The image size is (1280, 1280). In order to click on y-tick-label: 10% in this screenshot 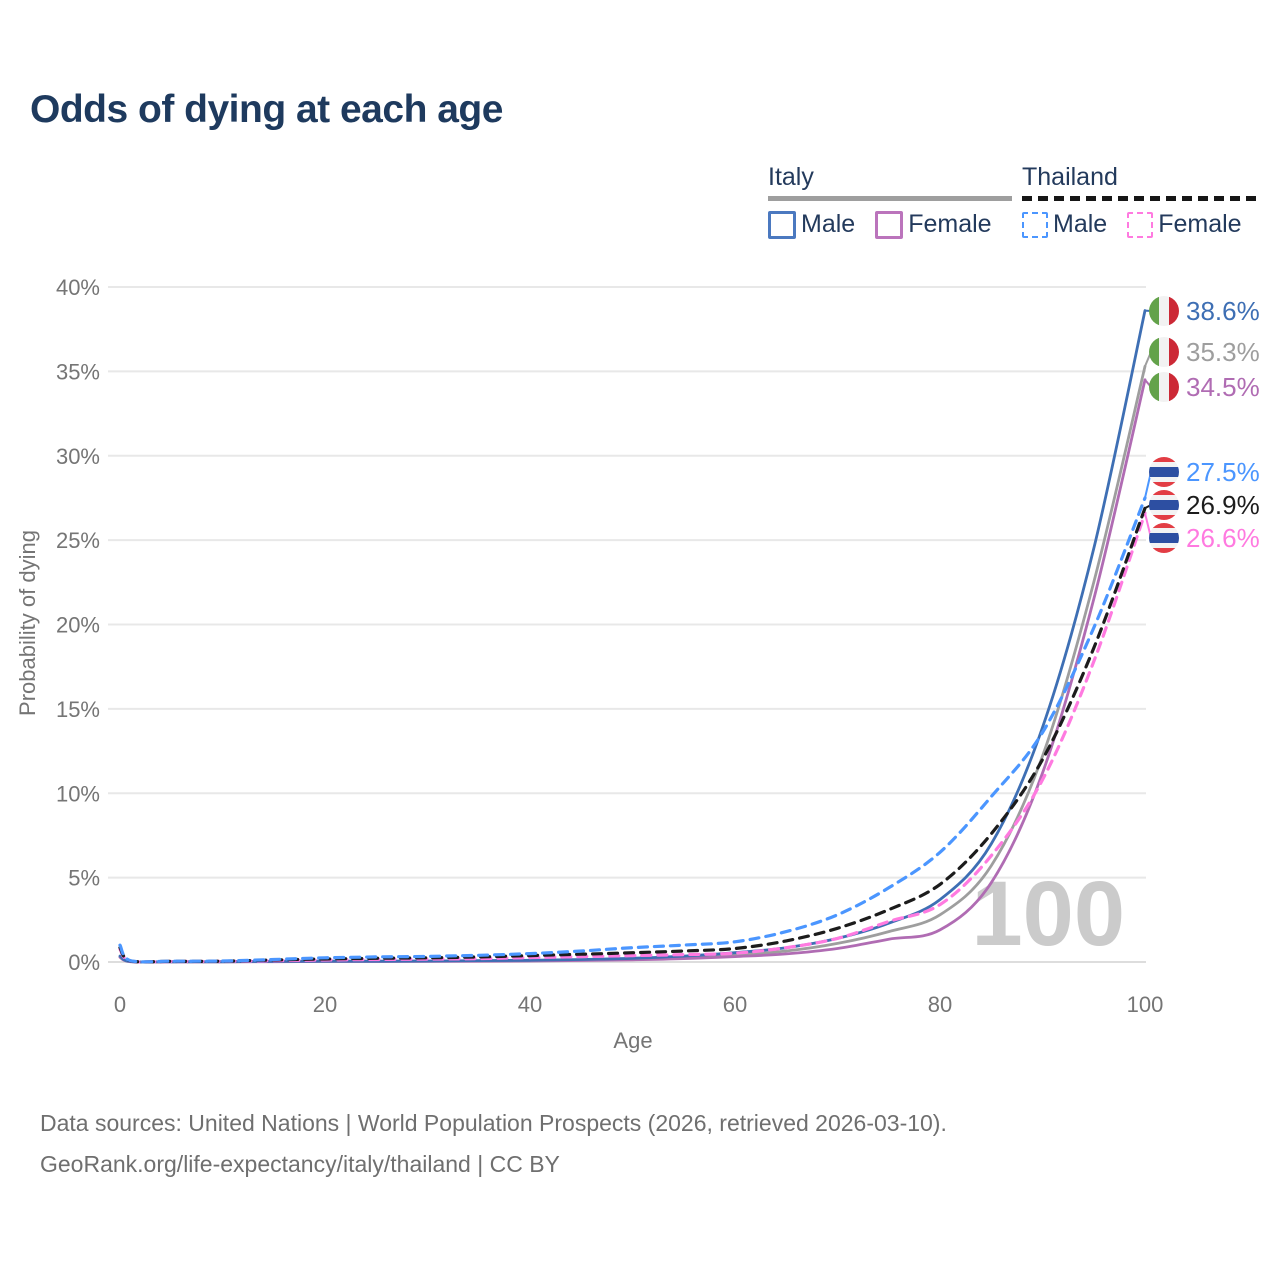, I will do `click(78, 793)`.